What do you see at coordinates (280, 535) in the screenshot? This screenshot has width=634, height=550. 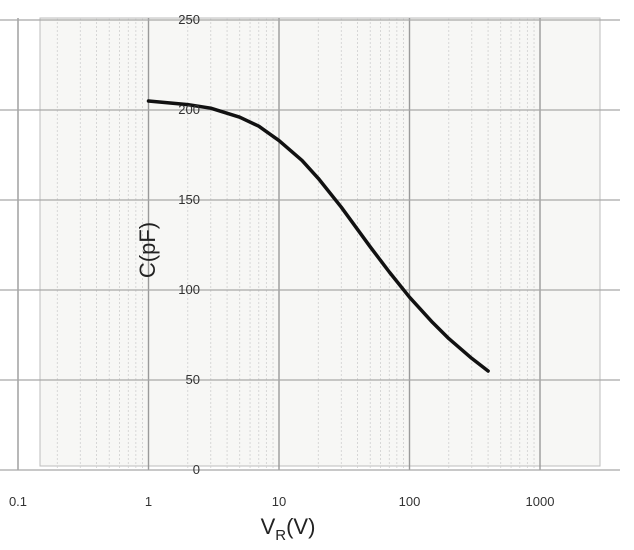 I see `x-axis-title-subscript: R` at bounding box center [280, 535].